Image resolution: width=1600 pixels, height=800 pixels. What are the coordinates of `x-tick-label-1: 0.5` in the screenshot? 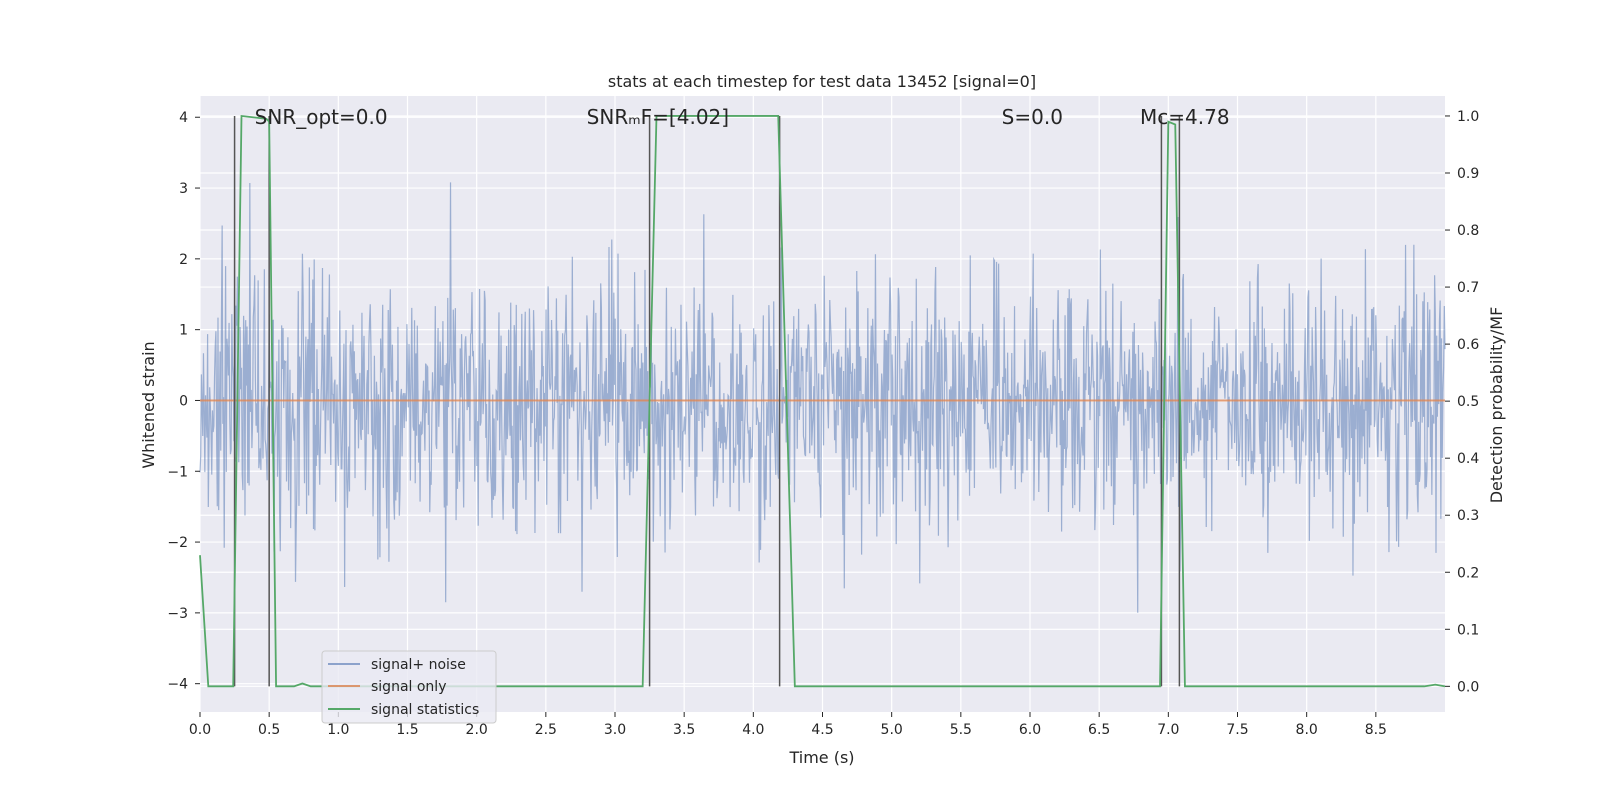 It's located at (269, 730).